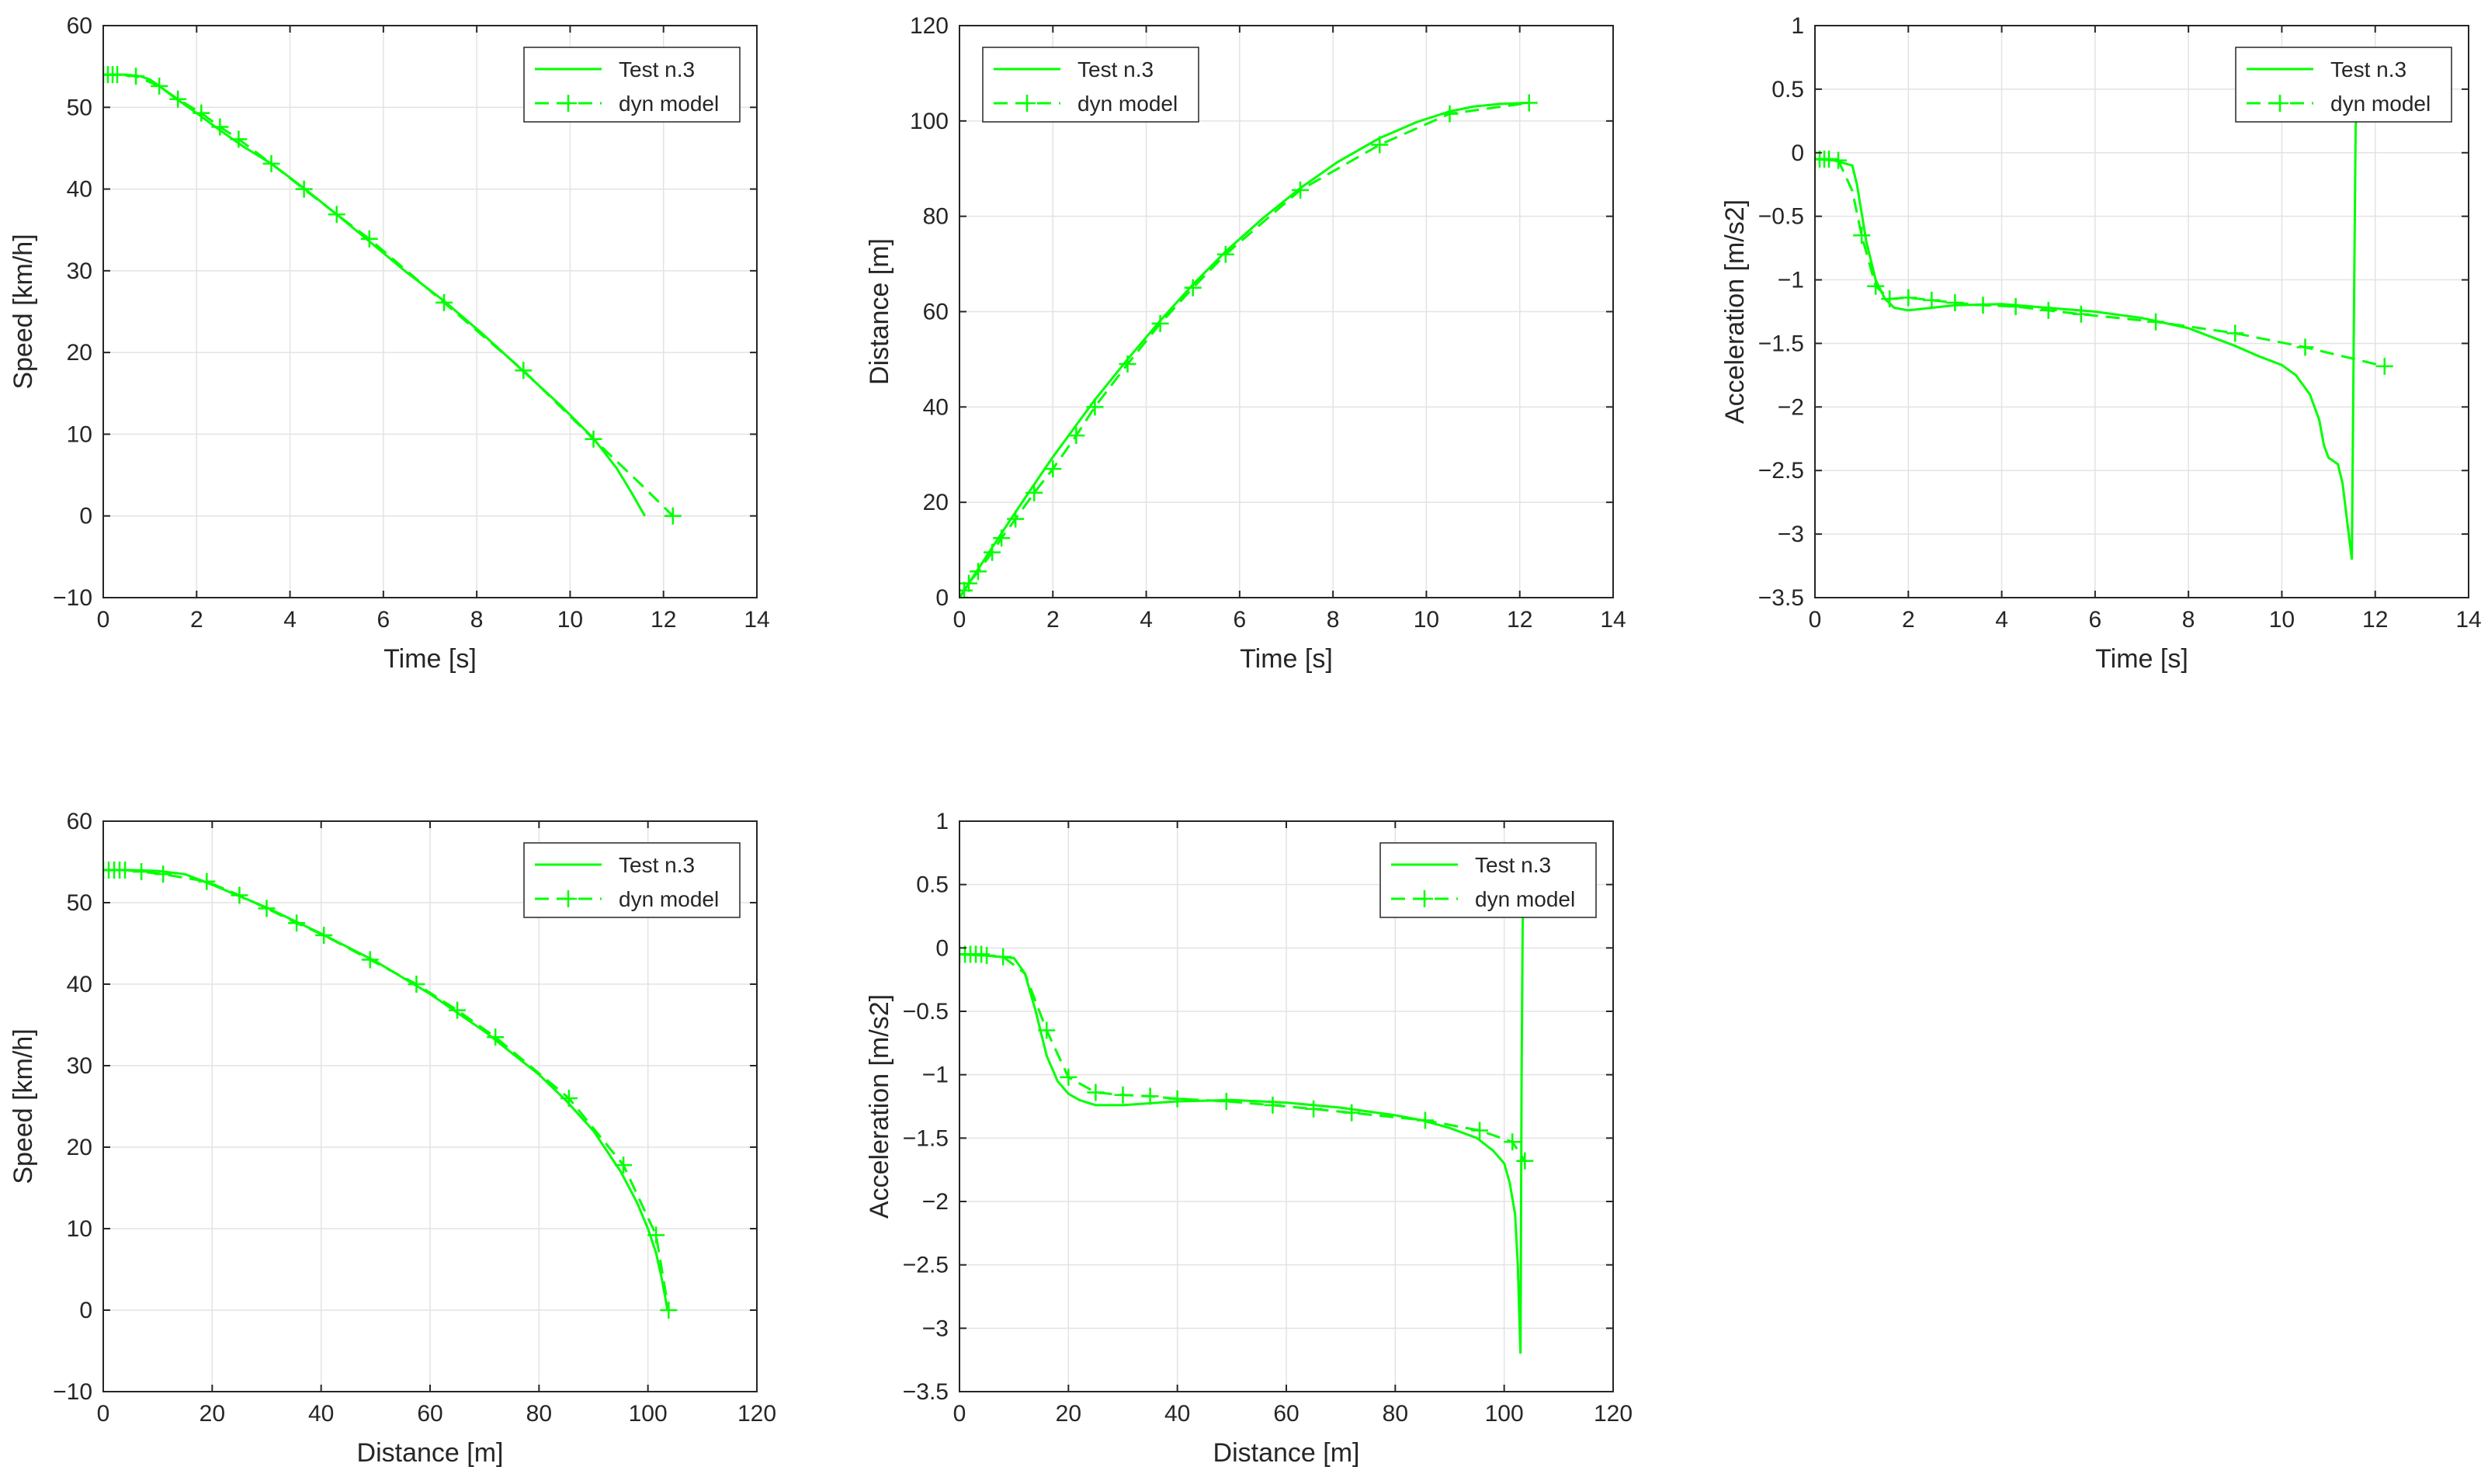 This screenshot has height=1484, width=2488. What do you see at coordinates (1525, 899) in the screenshot?
I see `legend-label: dyn model` at bounding box center [1525, 899].